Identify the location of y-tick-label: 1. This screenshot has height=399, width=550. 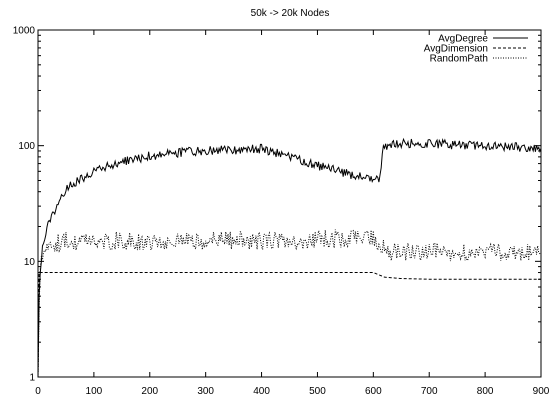
(32, 378).